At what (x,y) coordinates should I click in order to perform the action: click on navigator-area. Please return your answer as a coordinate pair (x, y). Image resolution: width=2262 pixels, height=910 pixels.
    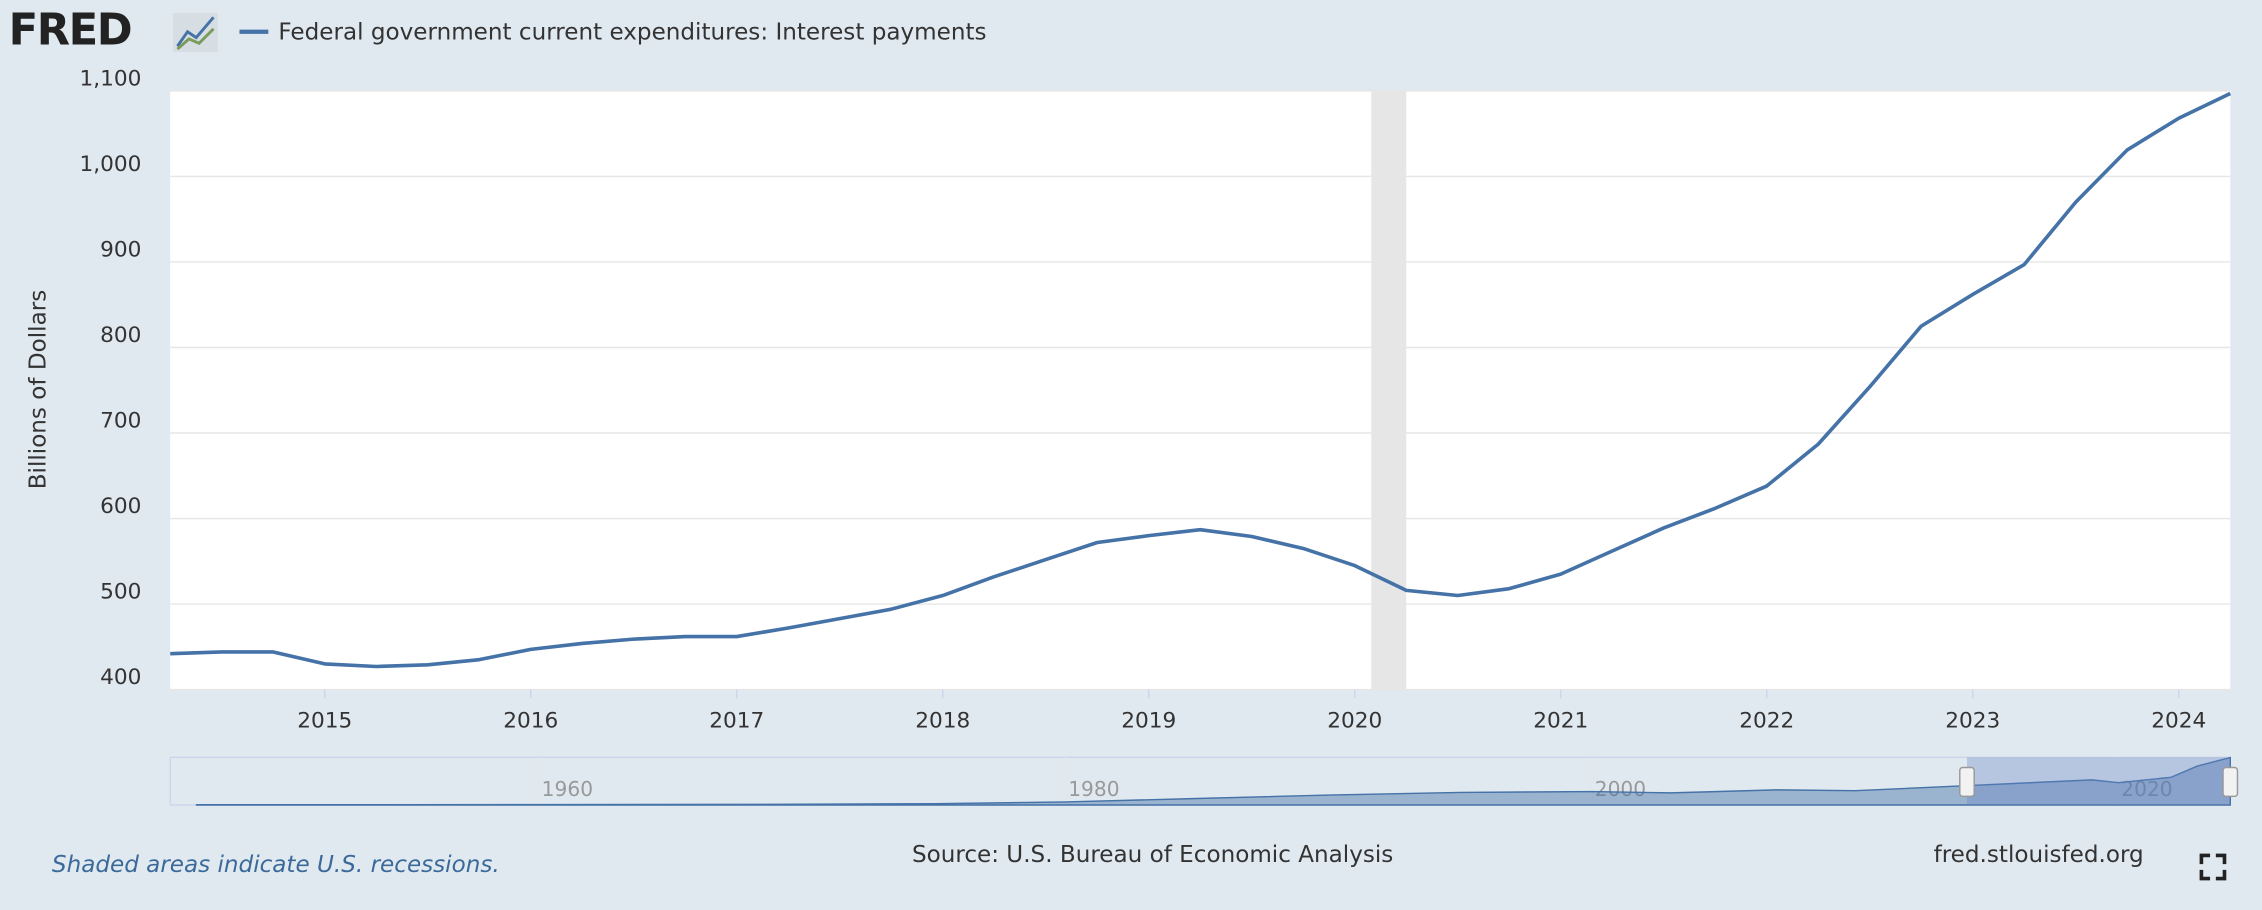
    Looking at the image, I should click on (1213, 781).